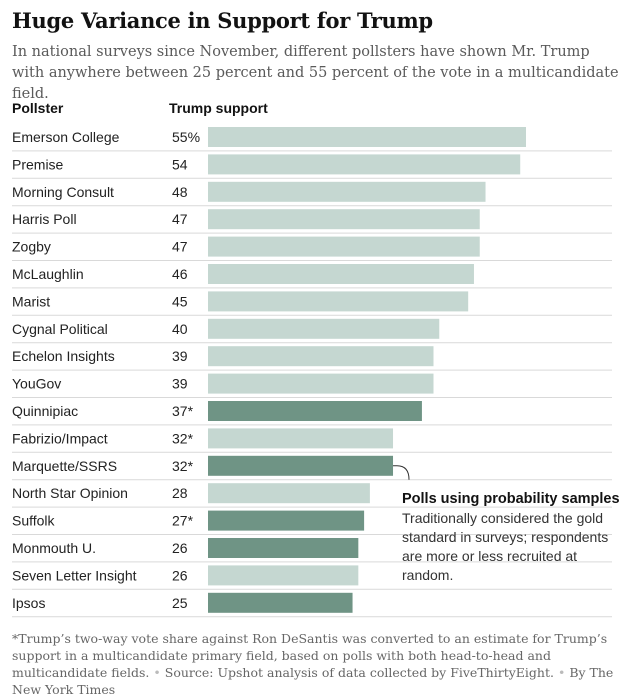 The height and width of the screenshot is (698, 631). What do you see at coordinates (36, 384) in the screenshot?
I see `category-label: YouGov` at bounding box center [36, 384].